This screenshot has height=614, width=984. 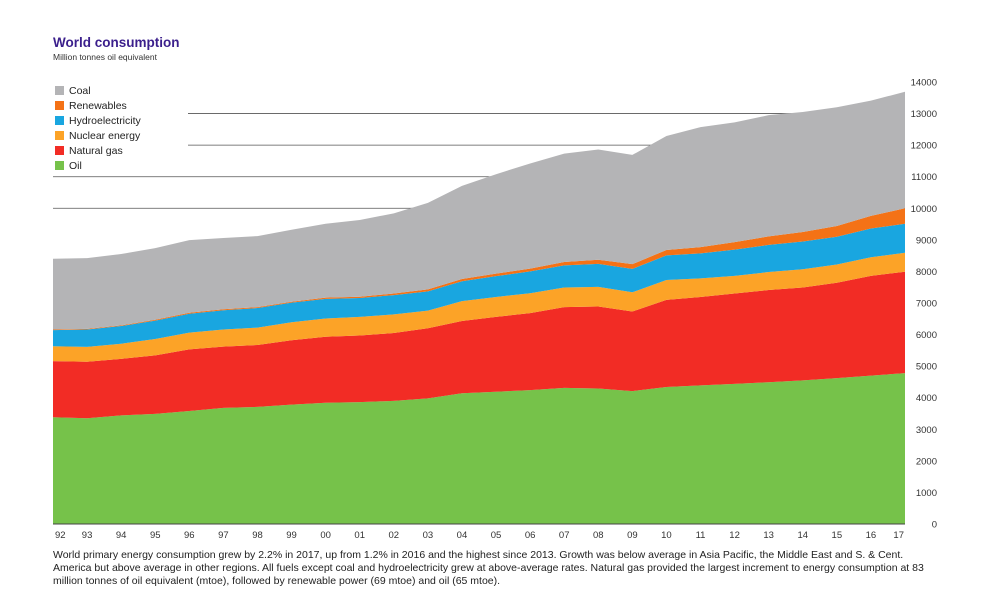 What do you see at coordinates (462, 535) in the screenshot?
I see `x-tick-label: 04` at bounding box center [462, 535].